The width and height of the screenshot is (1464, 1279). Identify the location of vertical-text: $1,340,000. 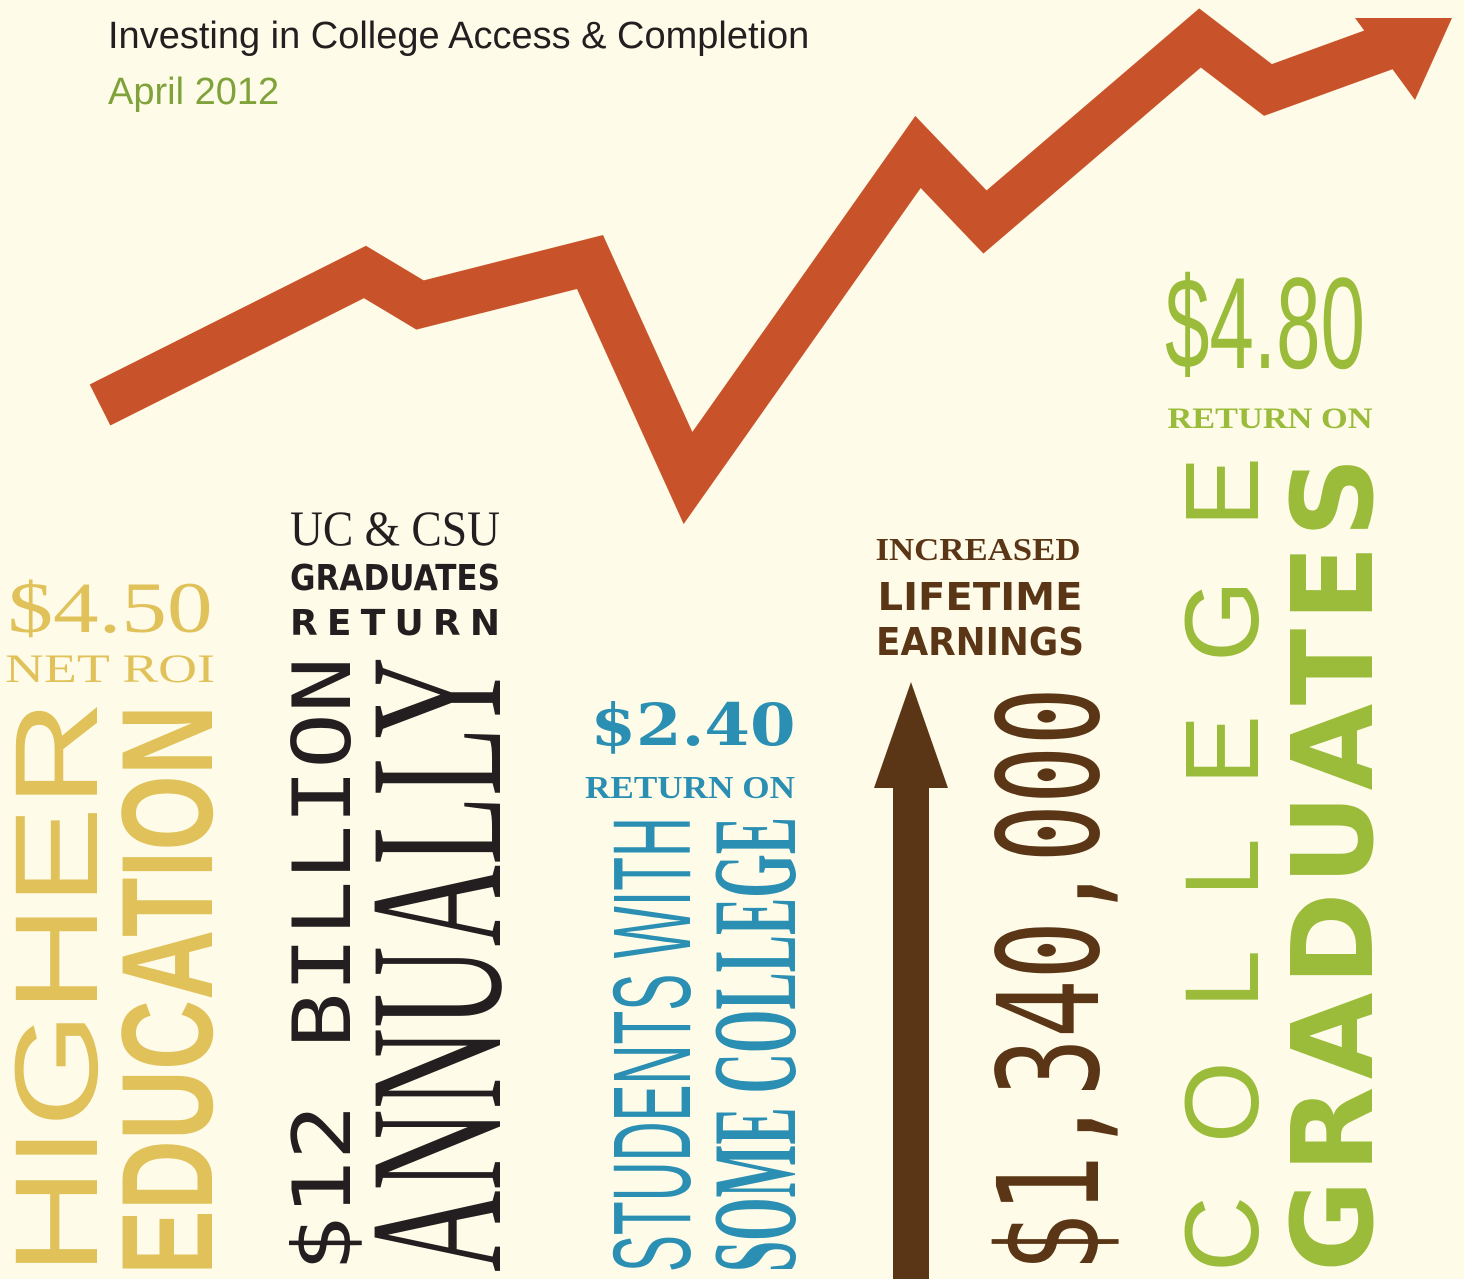
(1050, 979).